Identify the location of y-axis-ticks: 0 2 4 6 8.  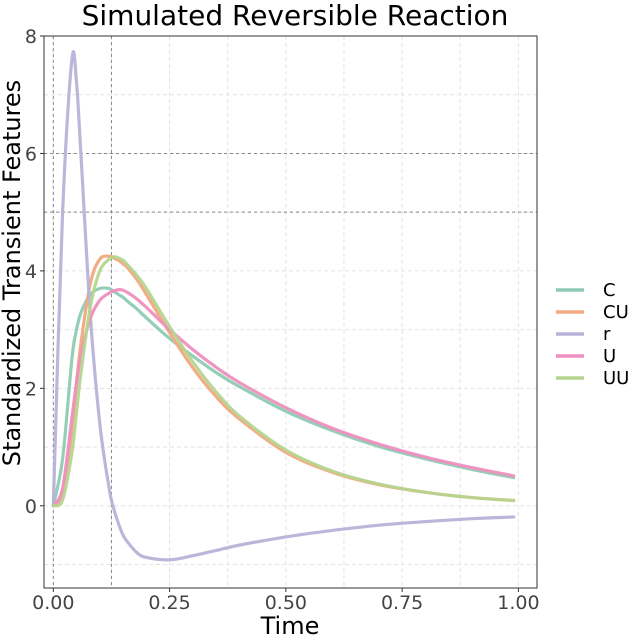
(34, 272).